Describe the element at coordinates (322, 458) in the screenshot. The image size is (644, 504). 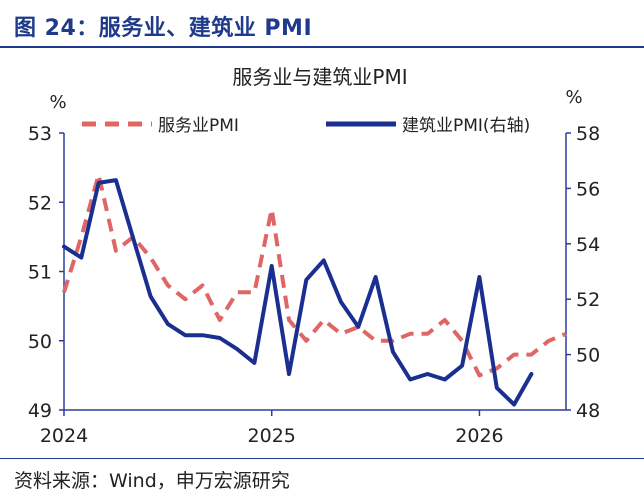
I see `source-rule` at that location.